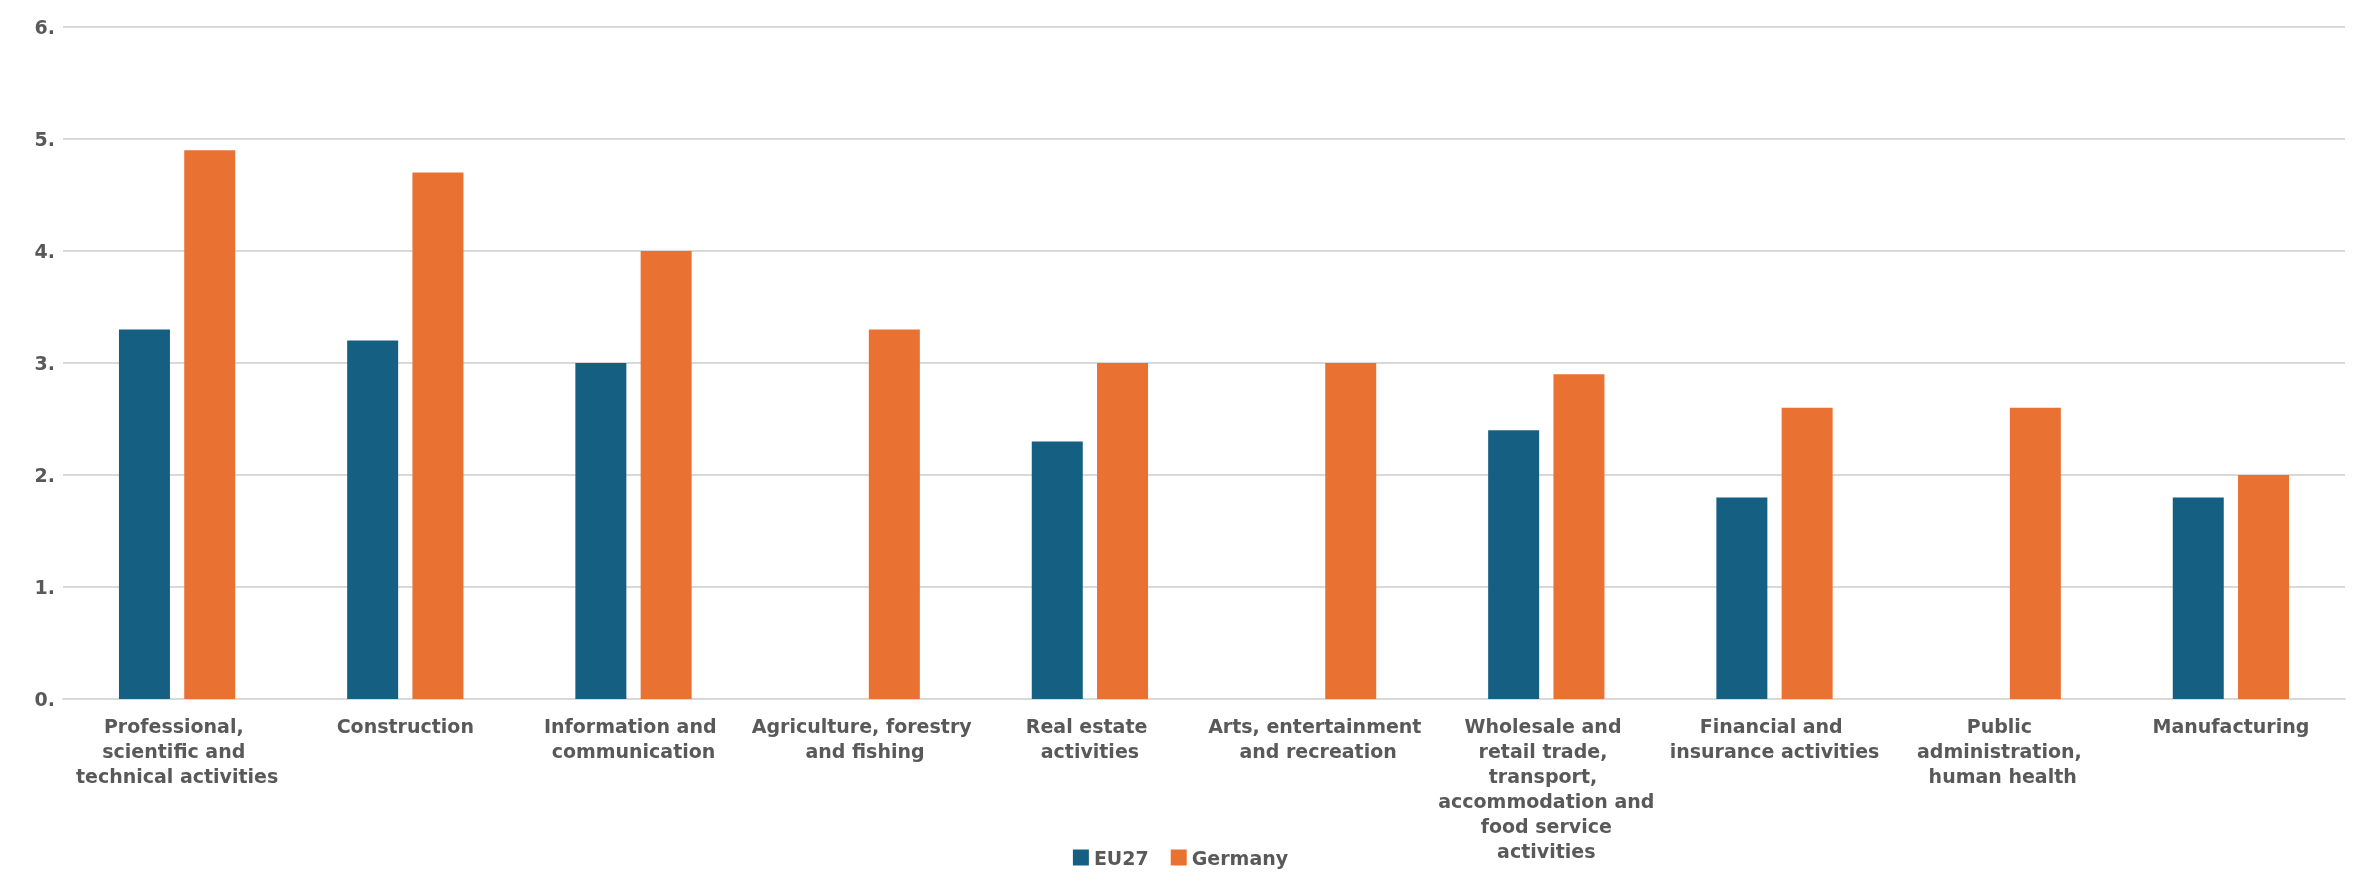 The width and height of the screenshot is (2361, 882). I want to click on y-tick-label: 0., so click(44, 699).